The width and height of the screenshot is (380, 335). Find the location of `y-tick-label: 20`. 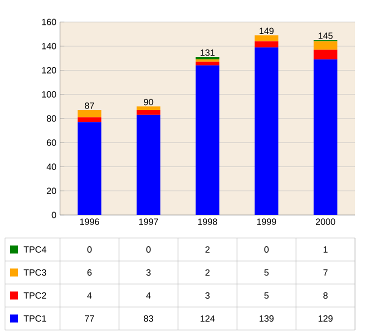

y-tick-label: 20 is located at coordinates (51, 191).